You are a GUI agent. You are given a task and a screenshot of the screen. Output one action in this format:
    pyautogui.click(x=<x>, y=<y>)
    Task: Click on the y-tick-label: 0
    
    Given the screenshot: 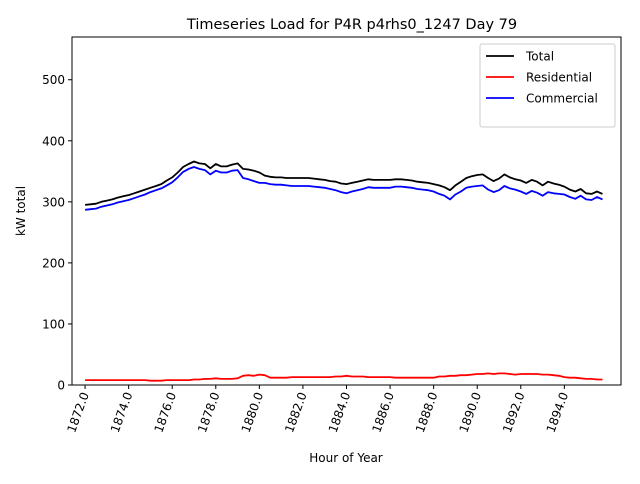 What is the action you would take?
    pyautogui.click(x=61, y=386)
    